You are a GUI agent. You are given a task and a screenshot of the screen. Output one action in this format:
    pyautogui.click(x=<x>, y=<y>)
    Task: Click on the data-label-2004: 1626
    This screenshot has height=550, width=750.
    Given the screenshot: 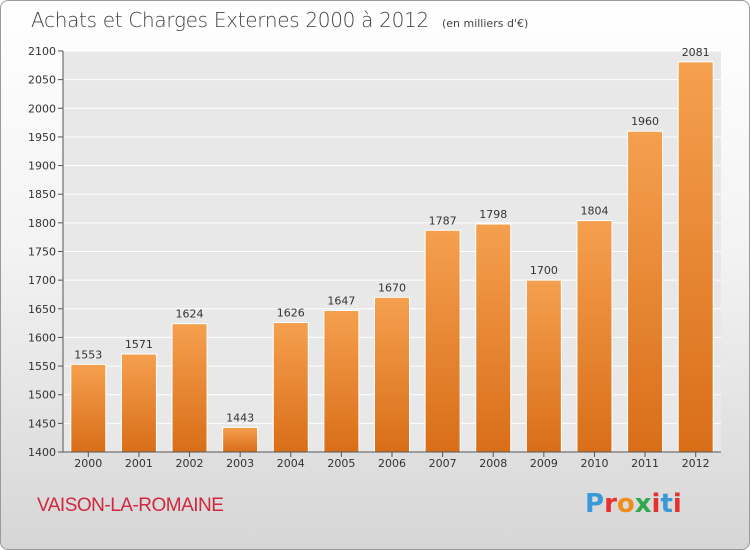 What is the action you would take?
    pyautogui.click(x=291, y=313)
    